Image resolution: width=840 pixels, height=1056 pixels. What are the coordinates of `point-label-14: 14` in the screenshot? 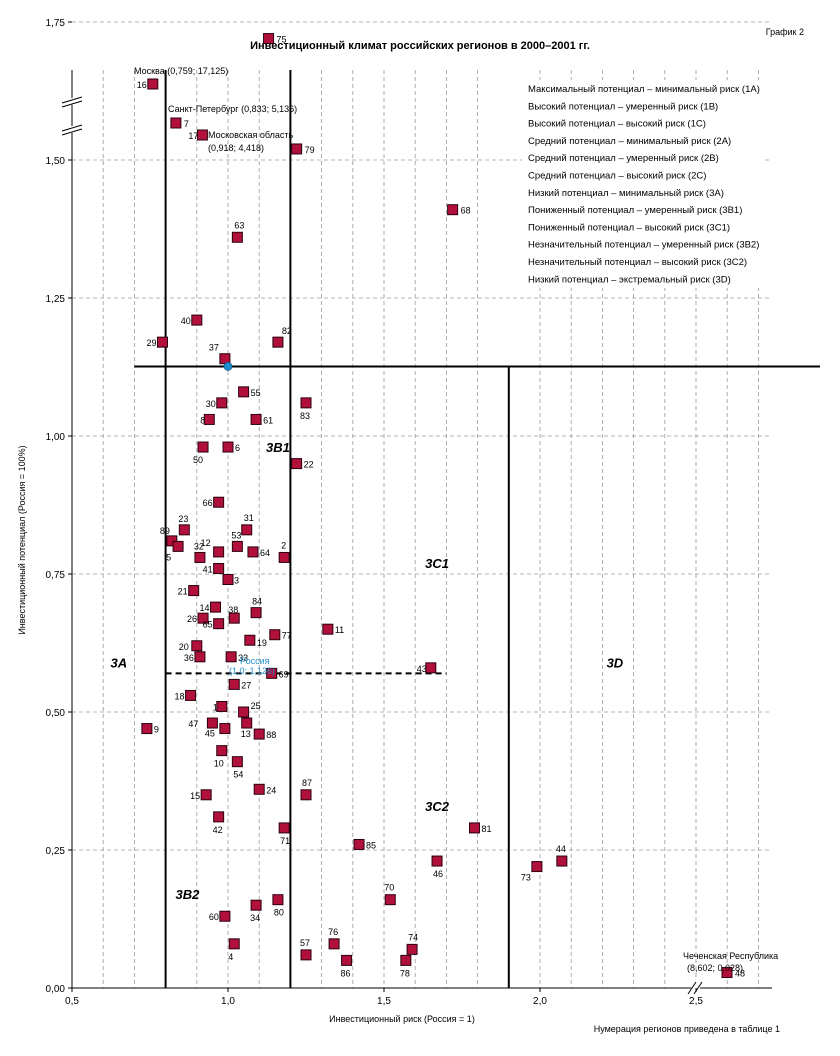 It's located at (205, 608).